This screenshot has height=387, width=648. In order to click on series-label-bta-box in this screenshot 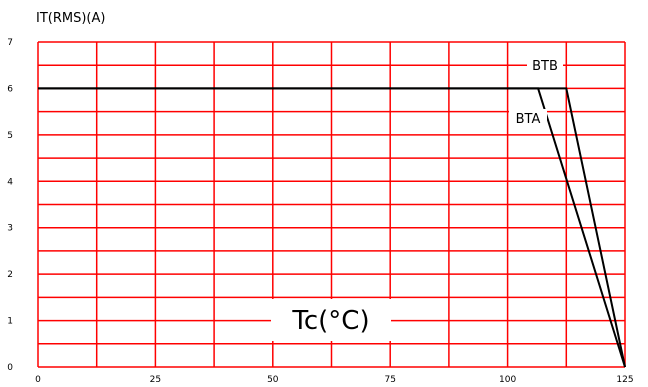, I will do `click(528, 118)`.